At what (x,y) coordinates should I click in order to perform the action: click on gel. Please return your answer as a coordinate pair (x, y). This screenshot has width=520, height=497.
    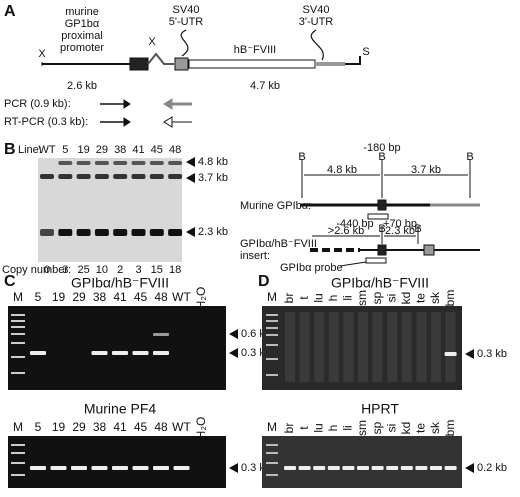
    Looking at the image, I should click on (117, 462).